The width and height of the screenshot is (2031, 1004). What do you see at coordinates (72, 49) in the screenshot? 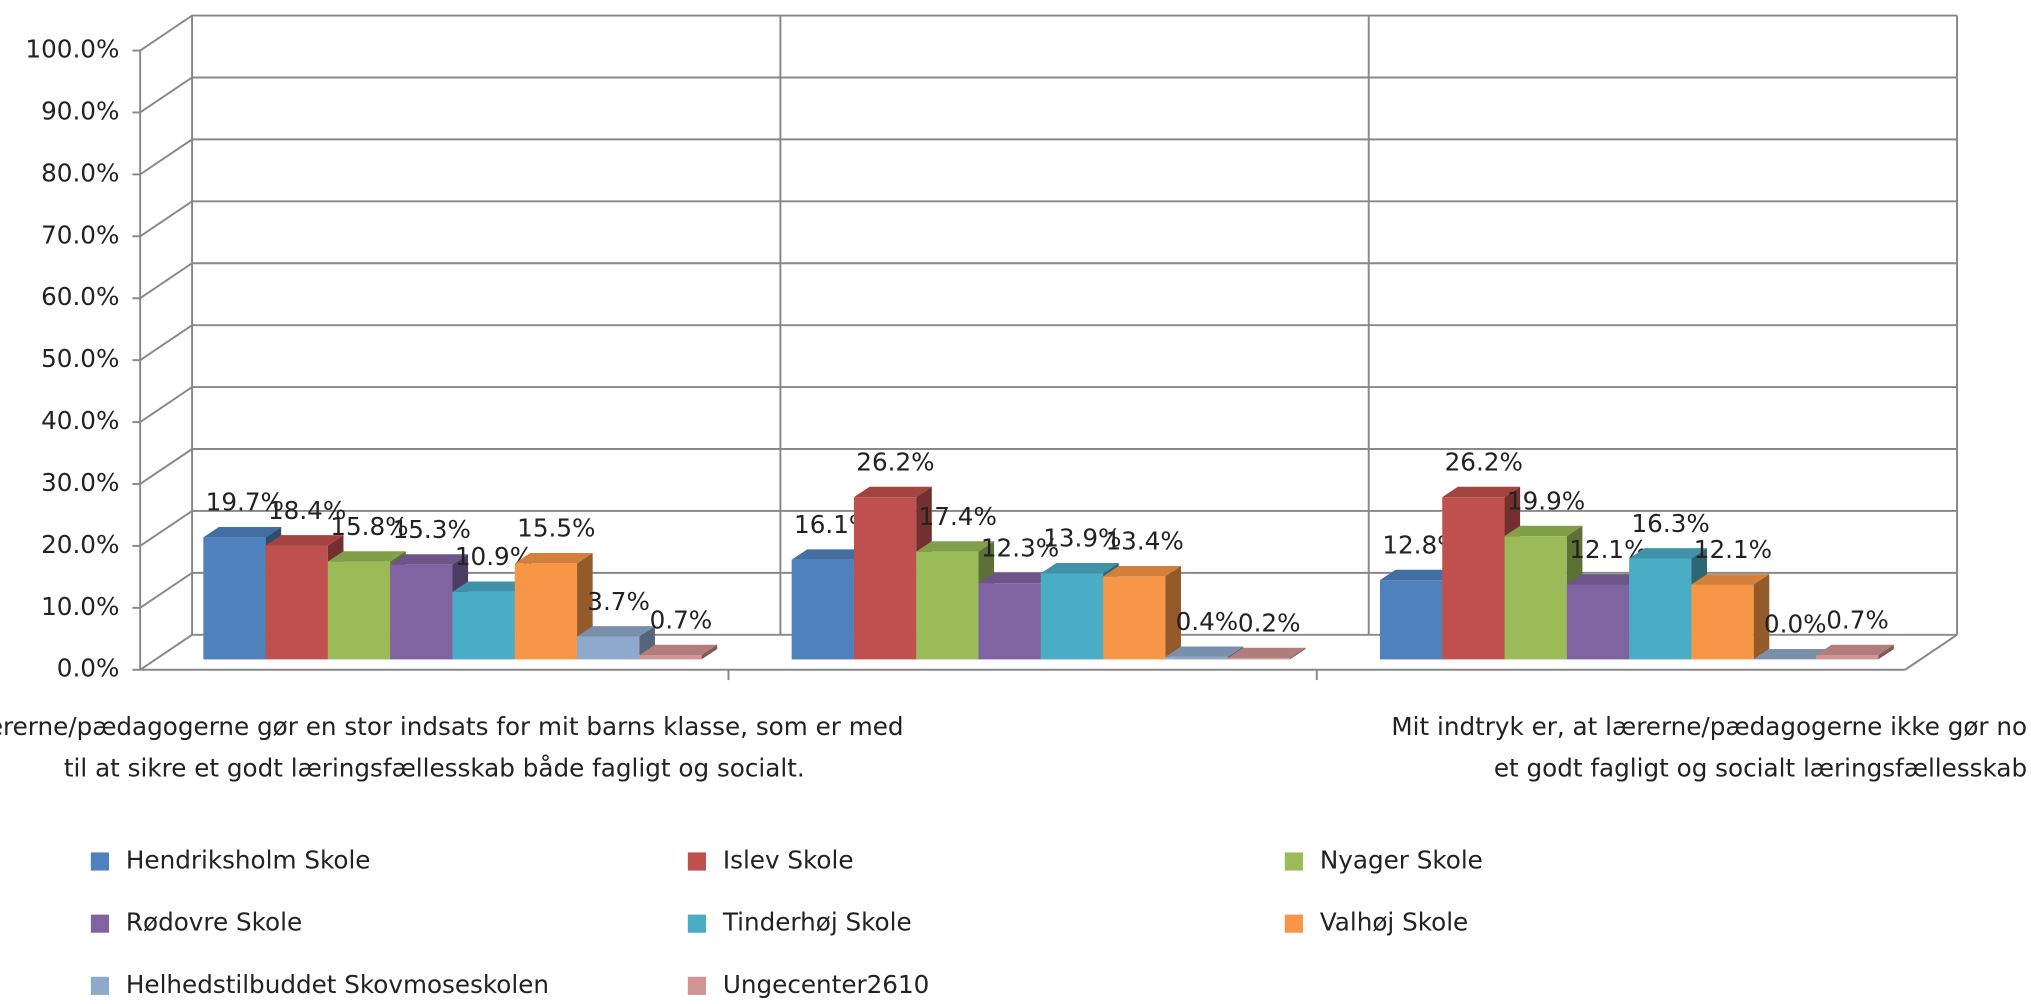
I see `y-tick-label: 100.0%` at bounding box center [72, 49].